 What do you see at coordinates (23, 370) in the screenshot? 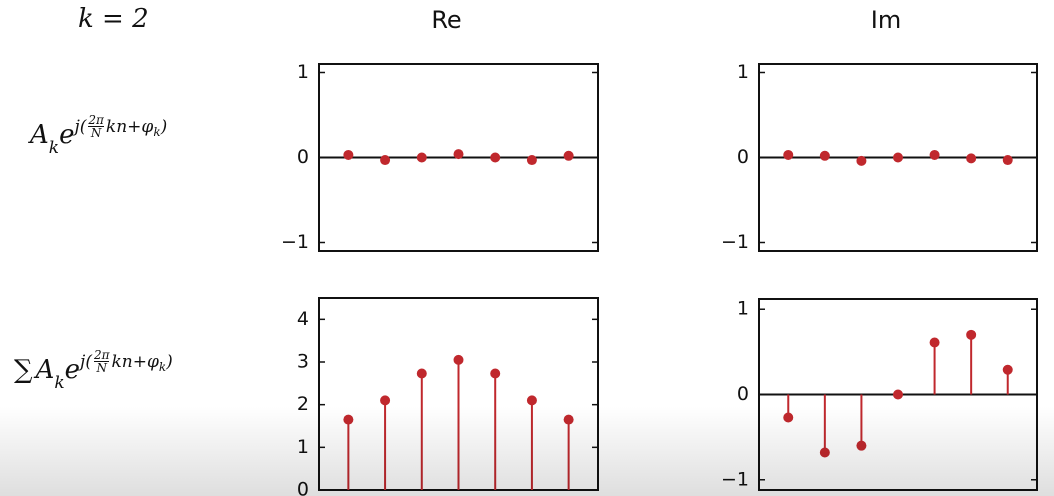
I see `math: ∑` at bounding box center [23, 370].